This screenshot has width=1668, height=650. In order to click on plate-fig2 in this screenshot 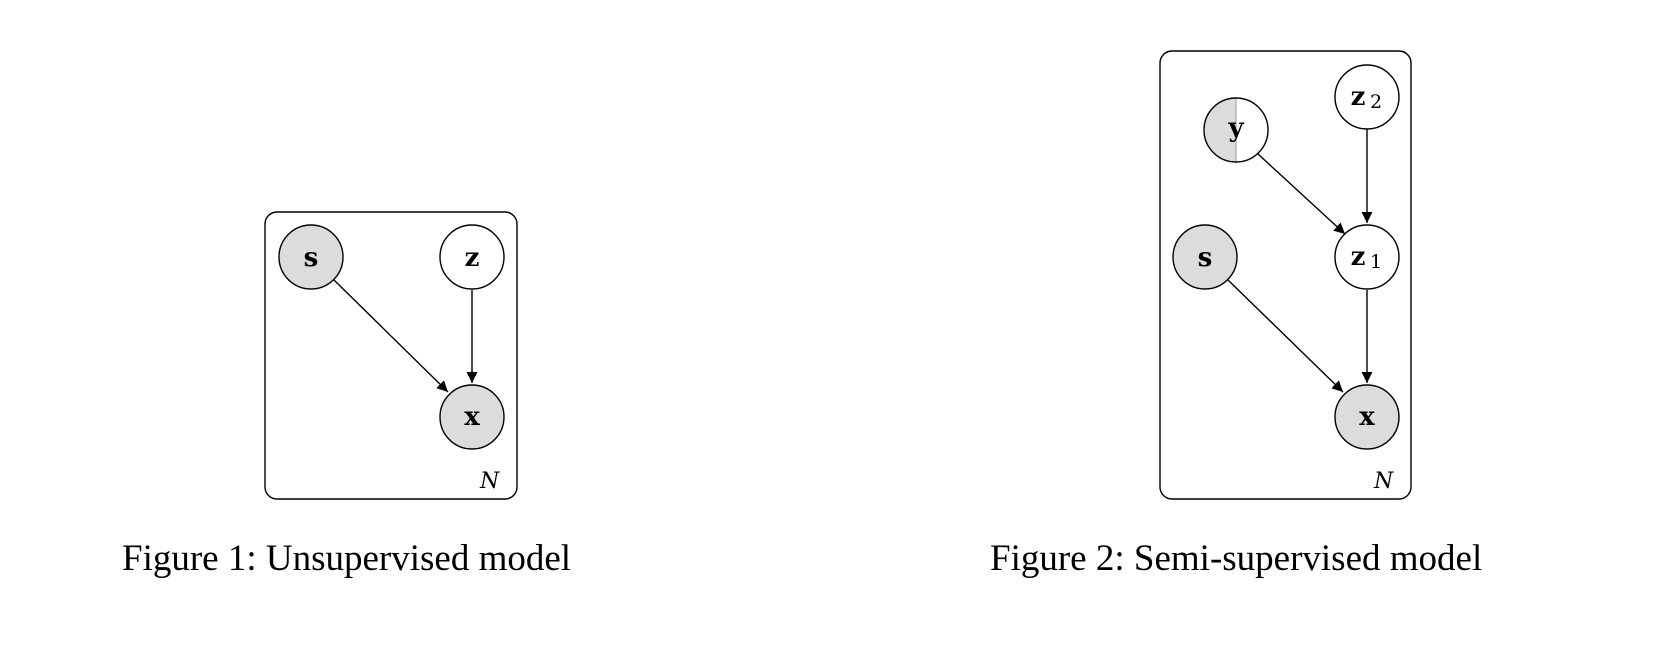, I will do `click(1285, 275)`.